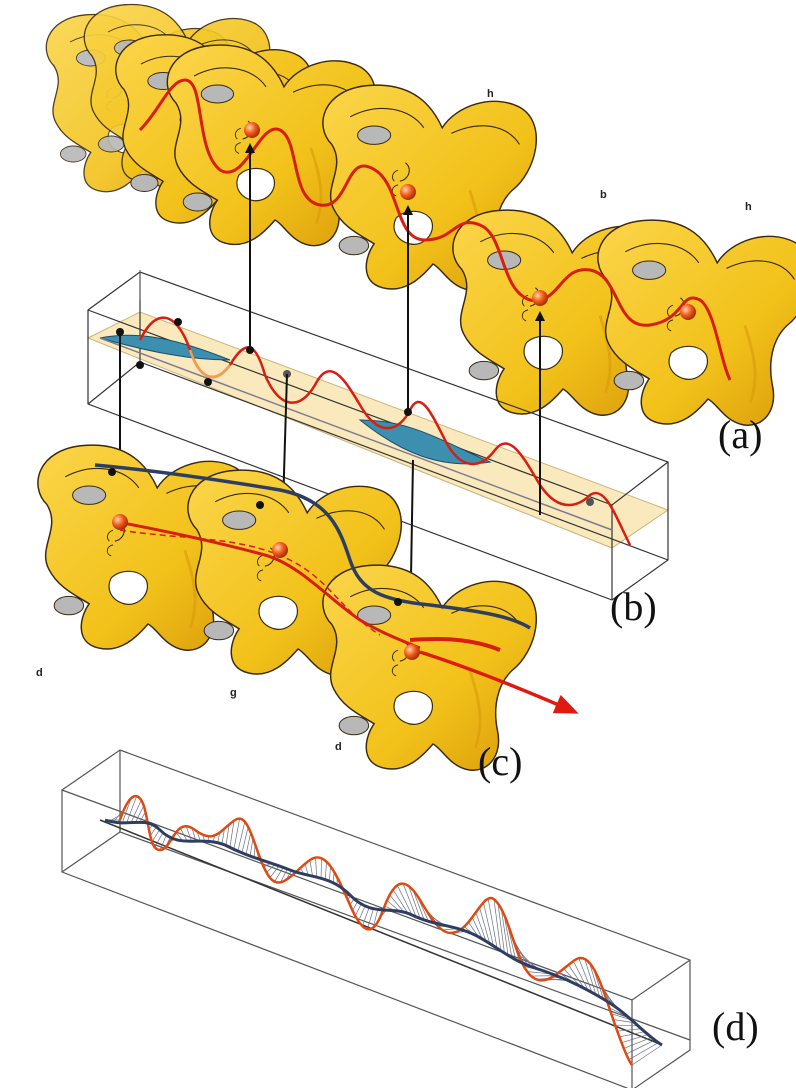 The width and height of the screenshot is (796, 1088). Describe the element at coordinates (165, 347) in the screenshot. I see `blue-ribbon-left` at that location.